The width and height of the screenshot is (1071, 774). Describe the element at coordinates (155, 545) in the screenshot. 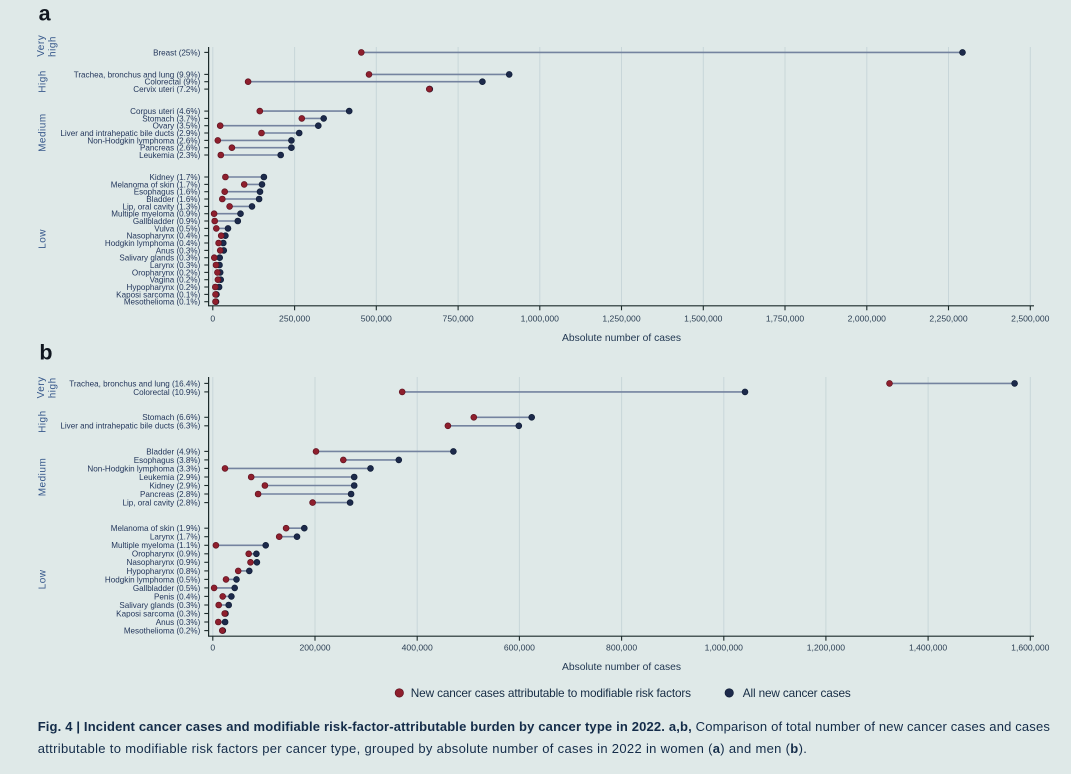

I see `svg-text: Multiple myeloma (1.1%)` at that location.